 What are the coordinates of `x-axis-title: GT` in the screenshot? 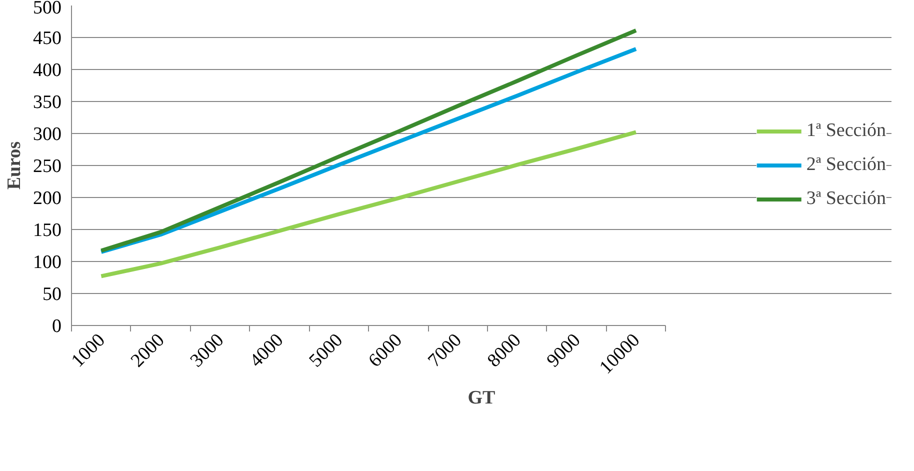 It's located at (482, 397).